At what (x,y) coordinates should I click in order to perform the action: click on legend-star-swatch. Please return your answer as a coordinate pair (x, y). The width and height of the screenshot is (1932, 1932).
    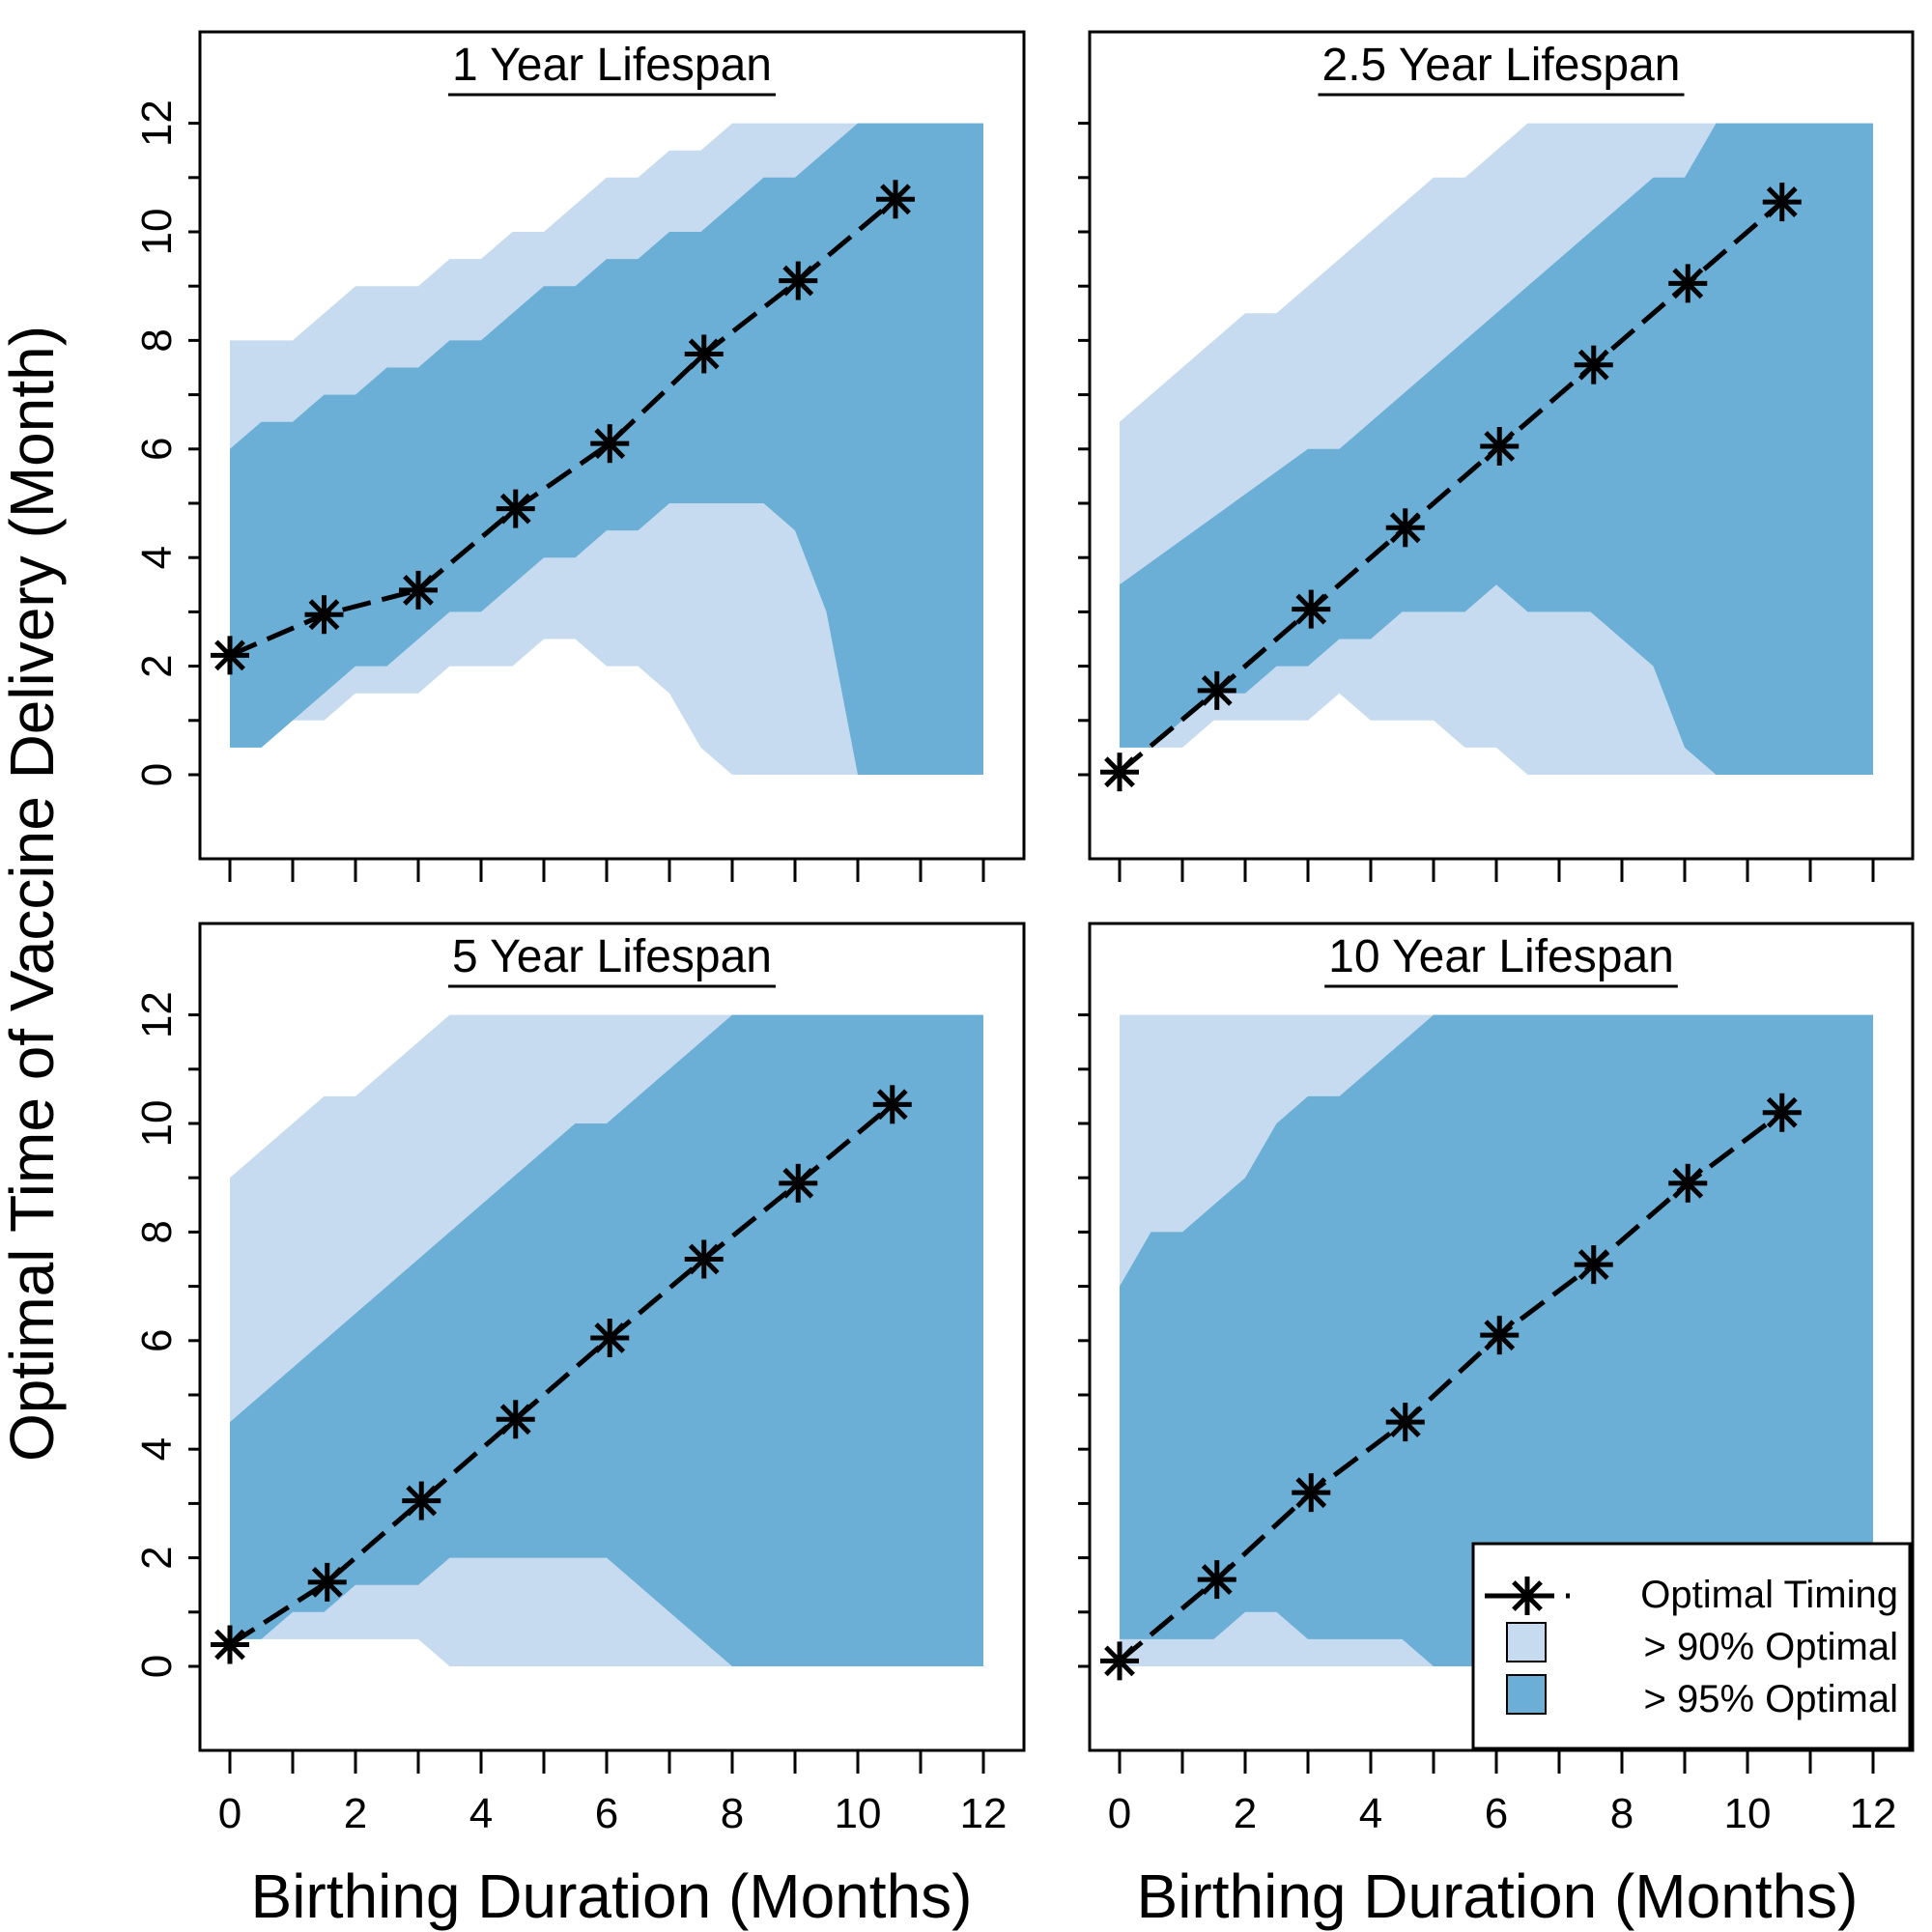
    Looking at the image, I should click on (1527, 1596).